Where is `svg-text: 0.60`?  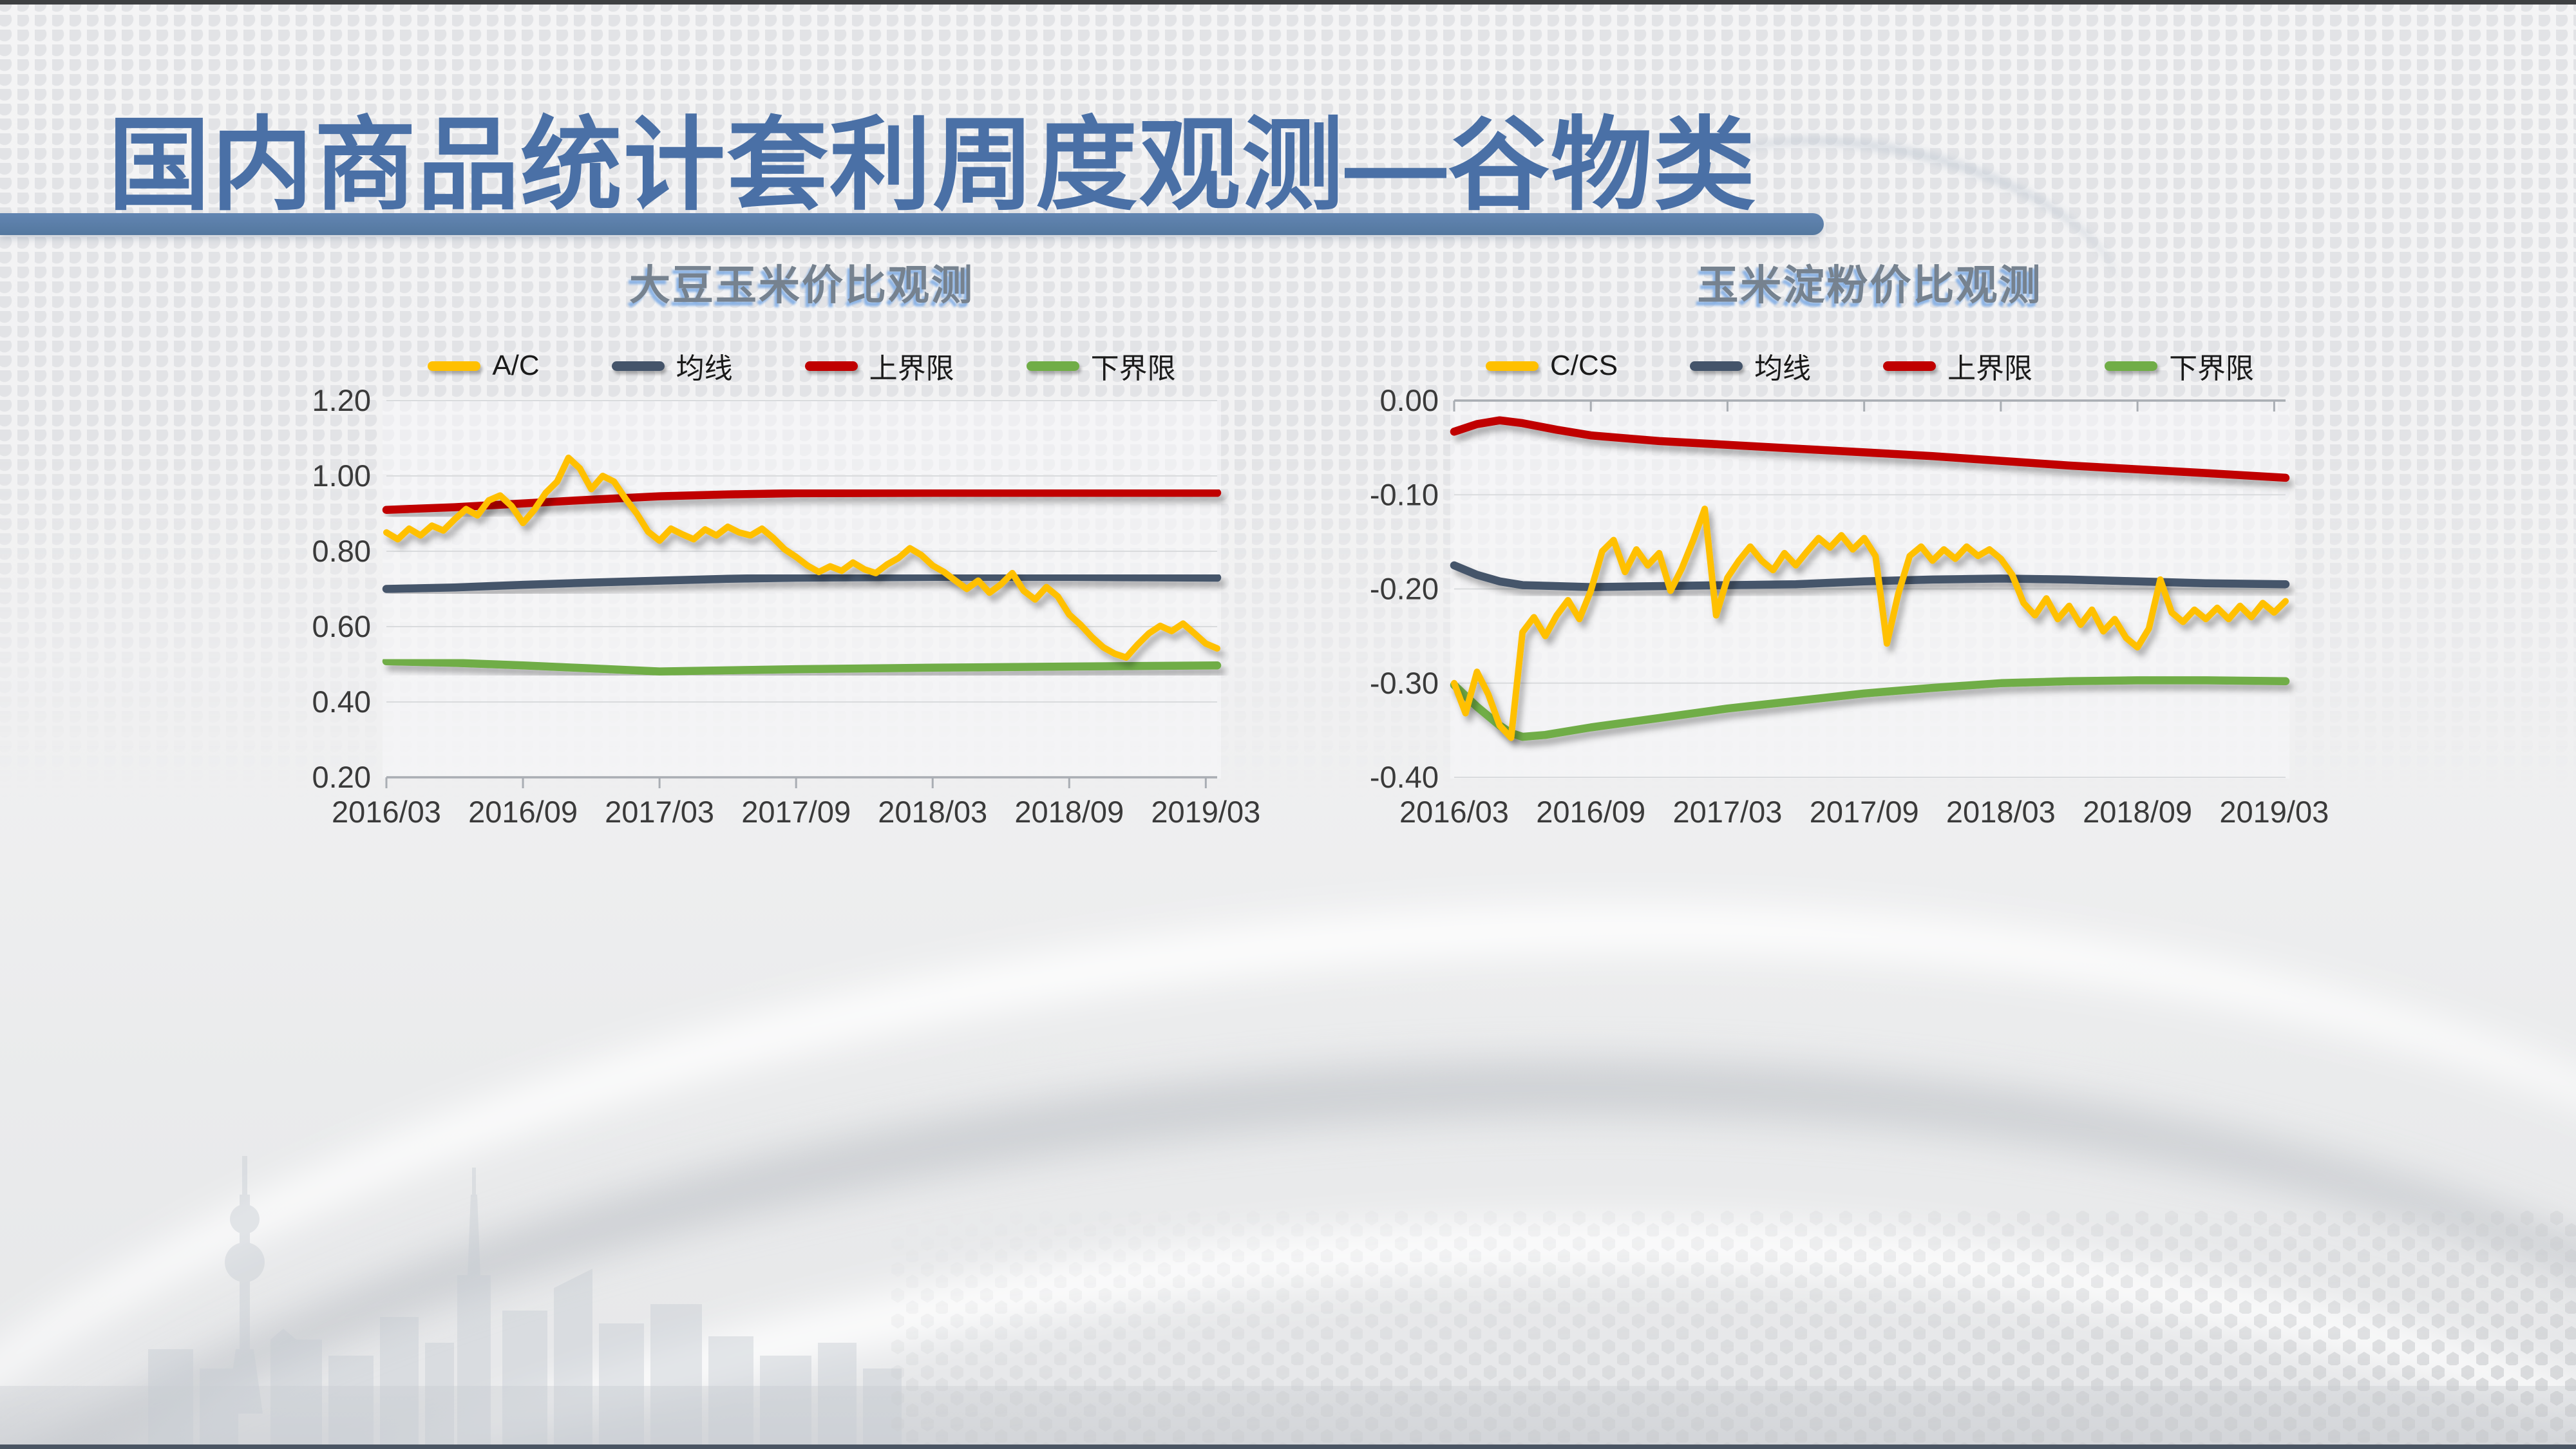 svg-text: 0.60 is located at coordinates (341, 626).